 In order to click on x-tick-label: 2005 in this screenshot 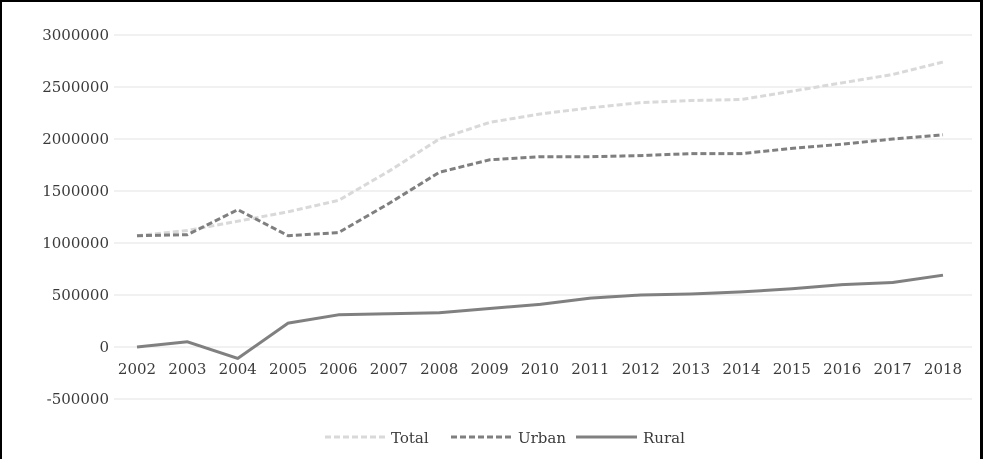, I will do `click(288, 369)`.